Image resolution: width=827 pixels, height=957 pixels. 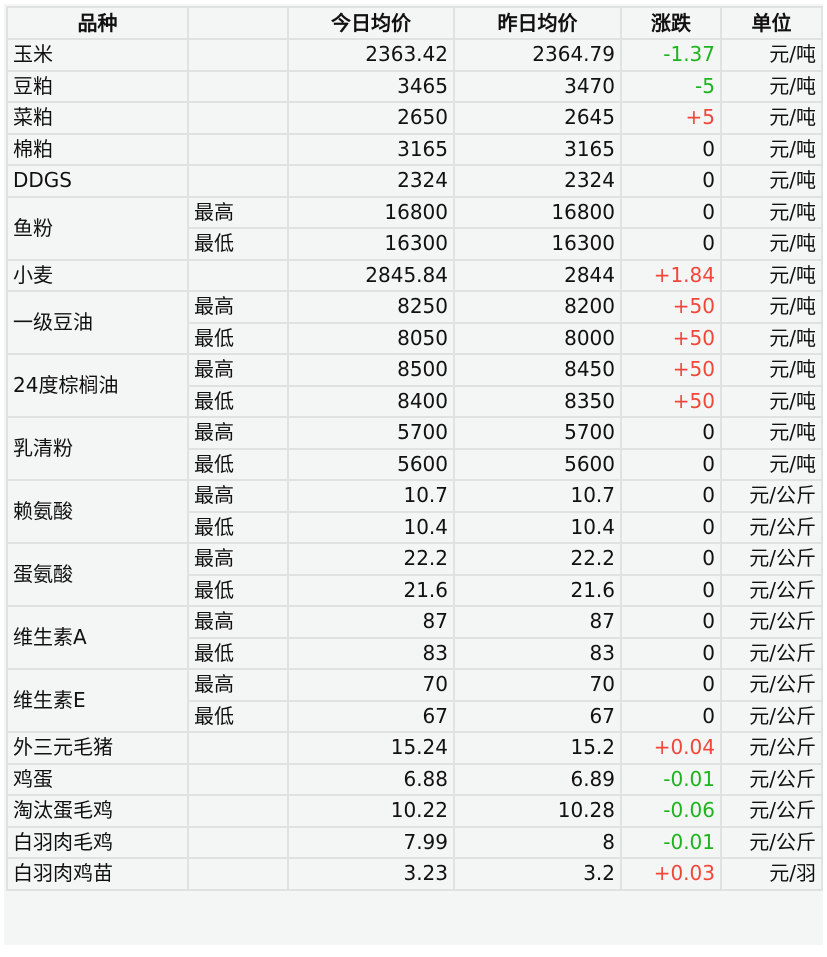 What do you see at coordinates (97, 181) in the screenshot?
I see `variety-name: DDGS` at bounding box center [97, 181].